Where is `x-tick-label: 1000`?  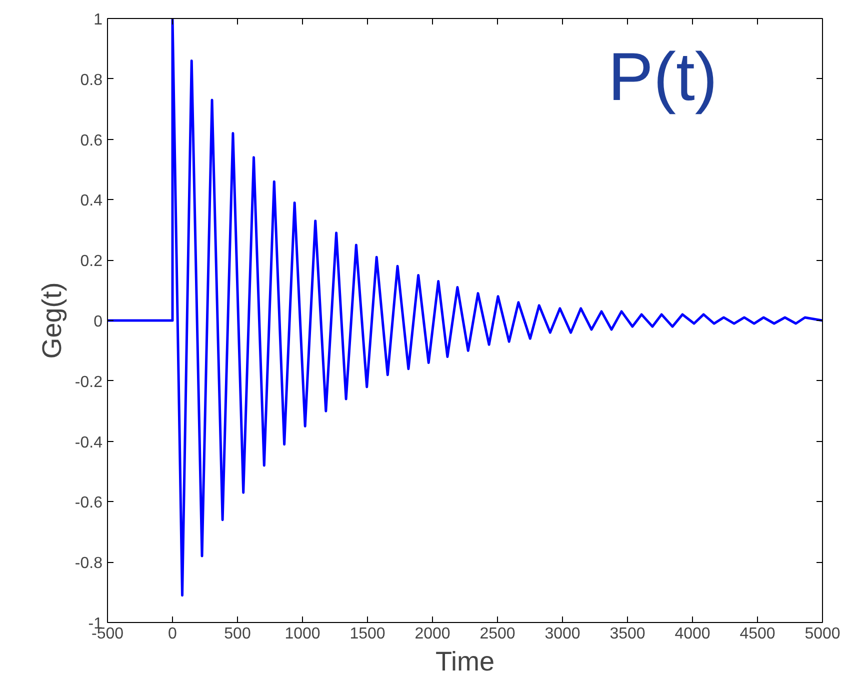
x-tick-label: 1000 is located at coordinates (302, 634).